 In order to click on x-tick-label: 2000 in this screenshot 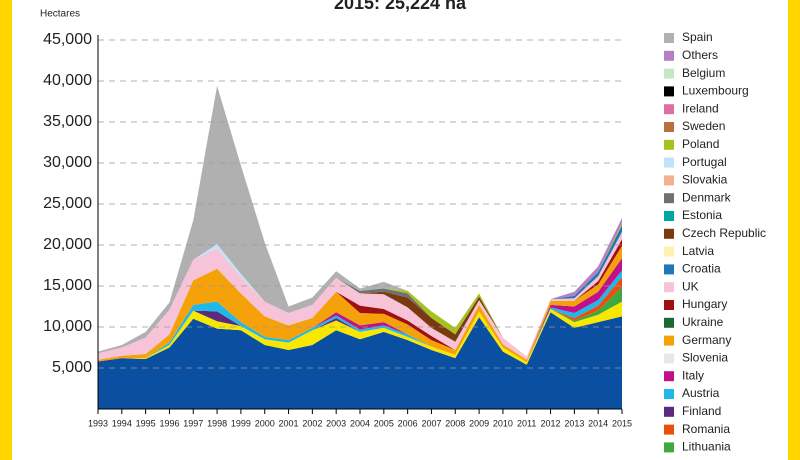, I will do `click(265, 423)`.